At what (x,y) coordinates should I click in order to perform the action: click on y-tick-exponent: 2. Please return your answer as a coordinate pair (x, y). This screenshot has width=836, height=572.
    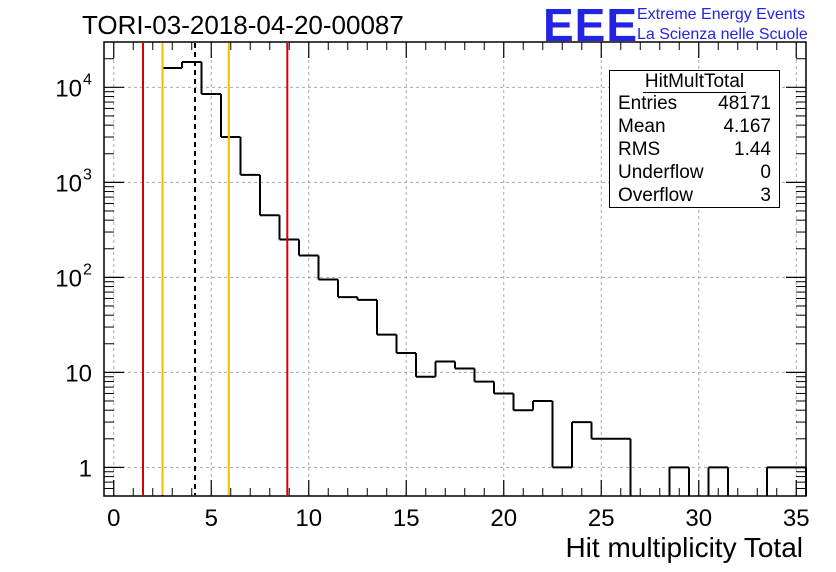
    Looking at the image, I should click on (87, 269).